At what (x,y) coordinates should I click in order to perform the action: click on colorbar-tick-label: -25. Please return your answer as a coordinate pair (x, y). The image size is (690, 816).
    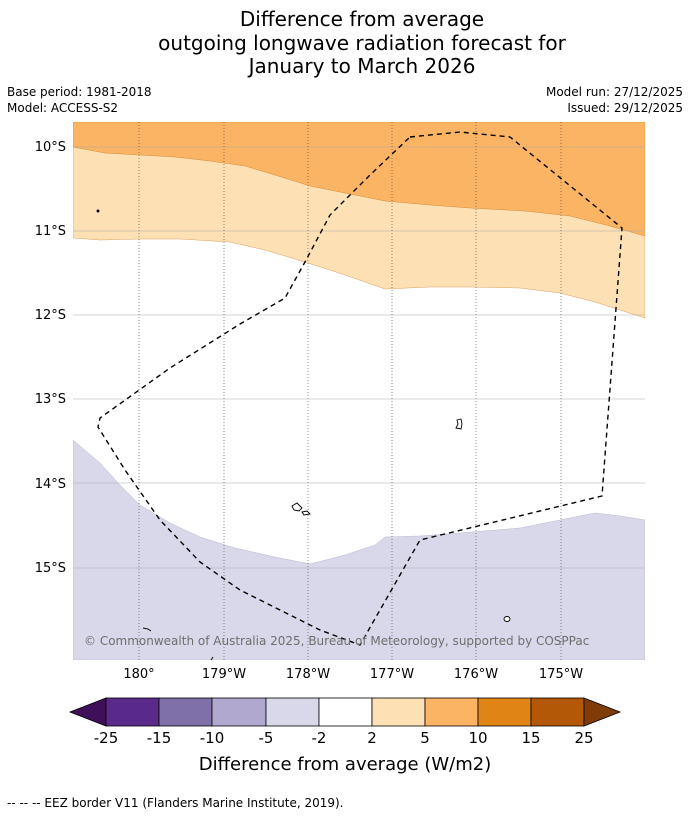
    Looking at the image, I should click on (106, 738).